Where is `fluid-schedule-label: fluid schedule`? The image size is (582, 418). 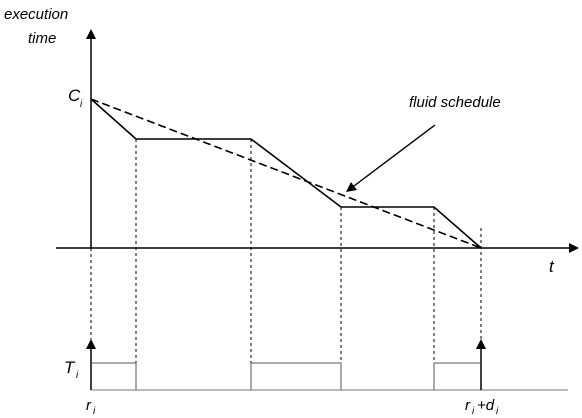 fluid-schedule-label: fluid schedule is located at coordinates (455, 102).